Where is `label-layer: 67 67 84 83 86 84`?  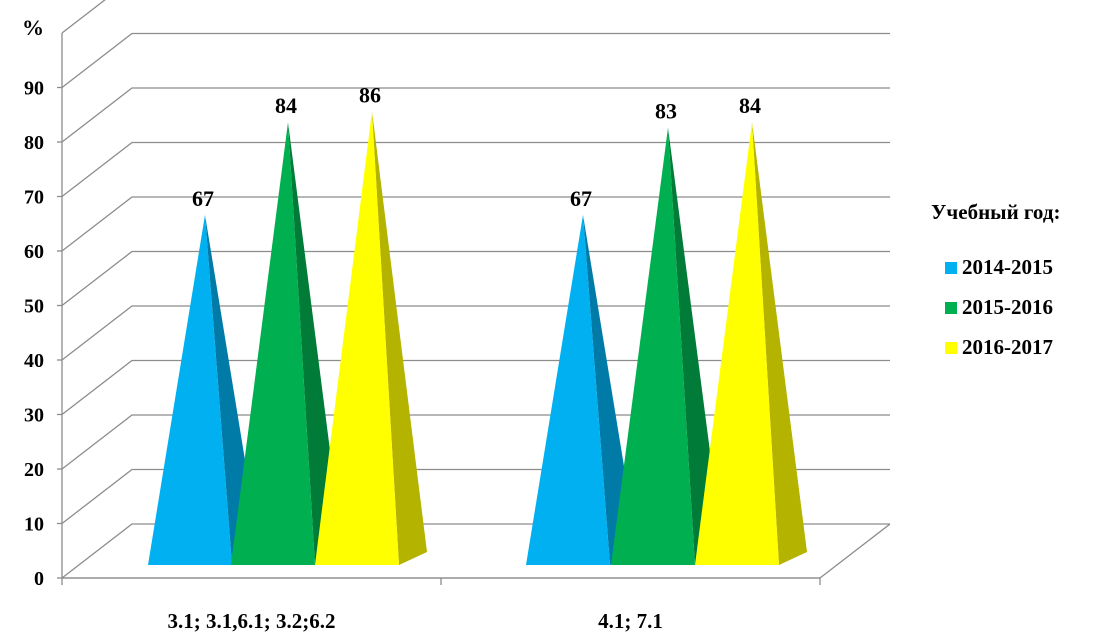
label-layer: 67 67 84 83 86 84 is located at coordinates (476, 146).